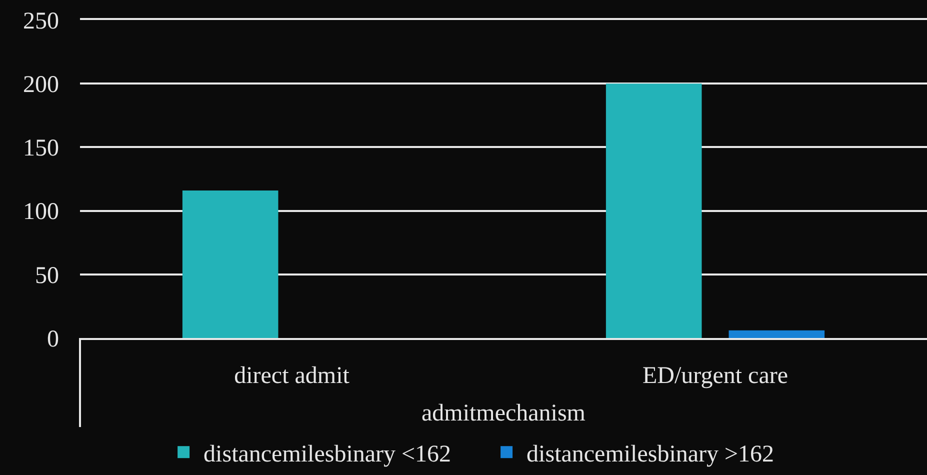 This screenshot has height=475, width=927. What do you see at coordinates (41, 21) in the screenshot?
I see `y-tick-label: 250` at bounding box center [41, 21].